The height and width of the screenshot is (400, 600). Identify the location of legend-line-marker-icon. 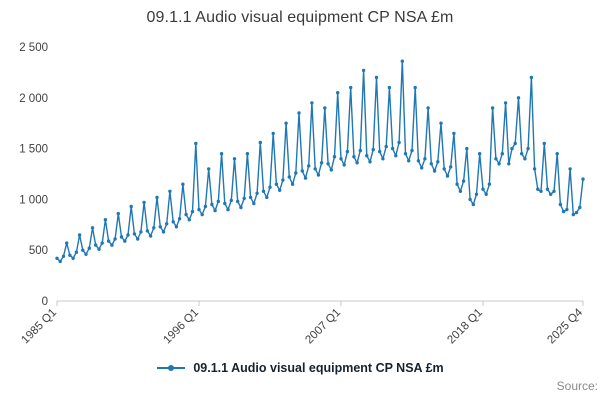
(171, 368).